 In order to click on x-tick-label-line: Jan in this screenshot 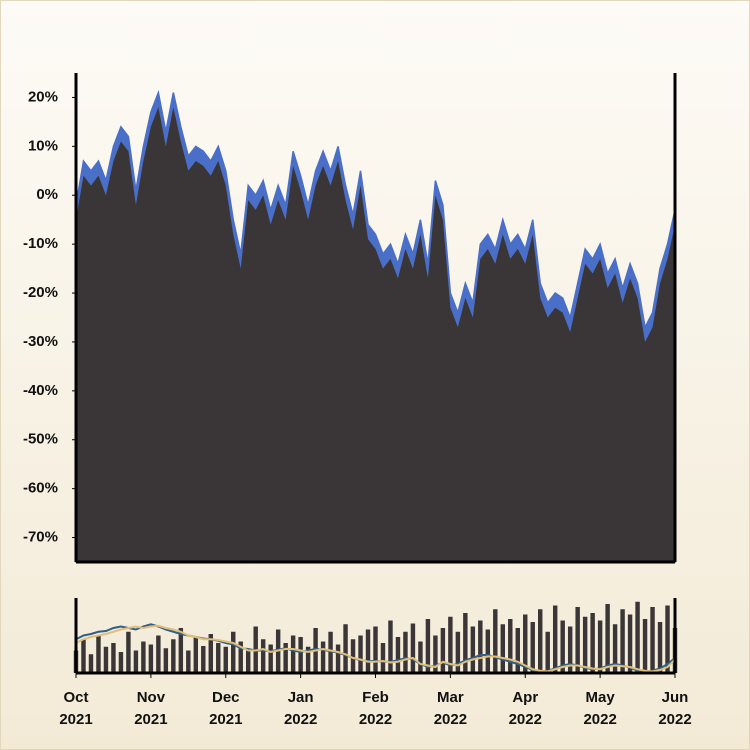, I will do `click(301, 697)`.